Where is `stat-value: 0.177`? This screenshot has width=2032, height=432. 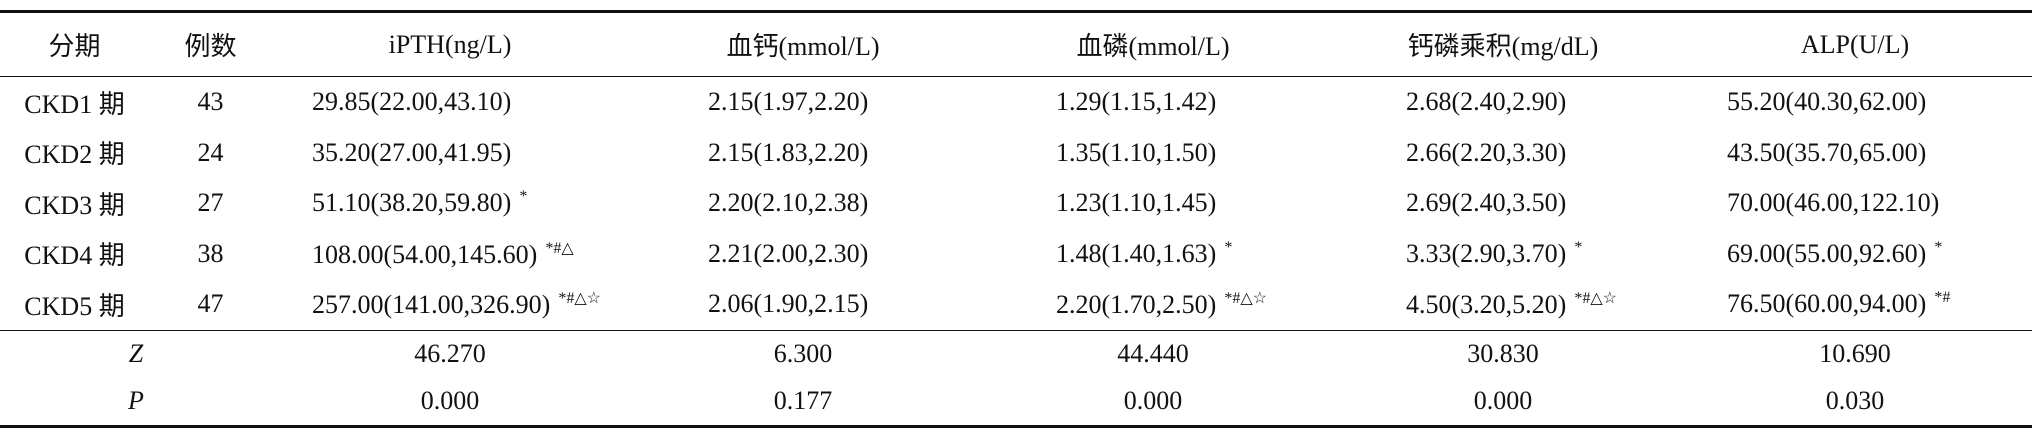 stat-value: 0.177 is located at coordinates (803, 402).